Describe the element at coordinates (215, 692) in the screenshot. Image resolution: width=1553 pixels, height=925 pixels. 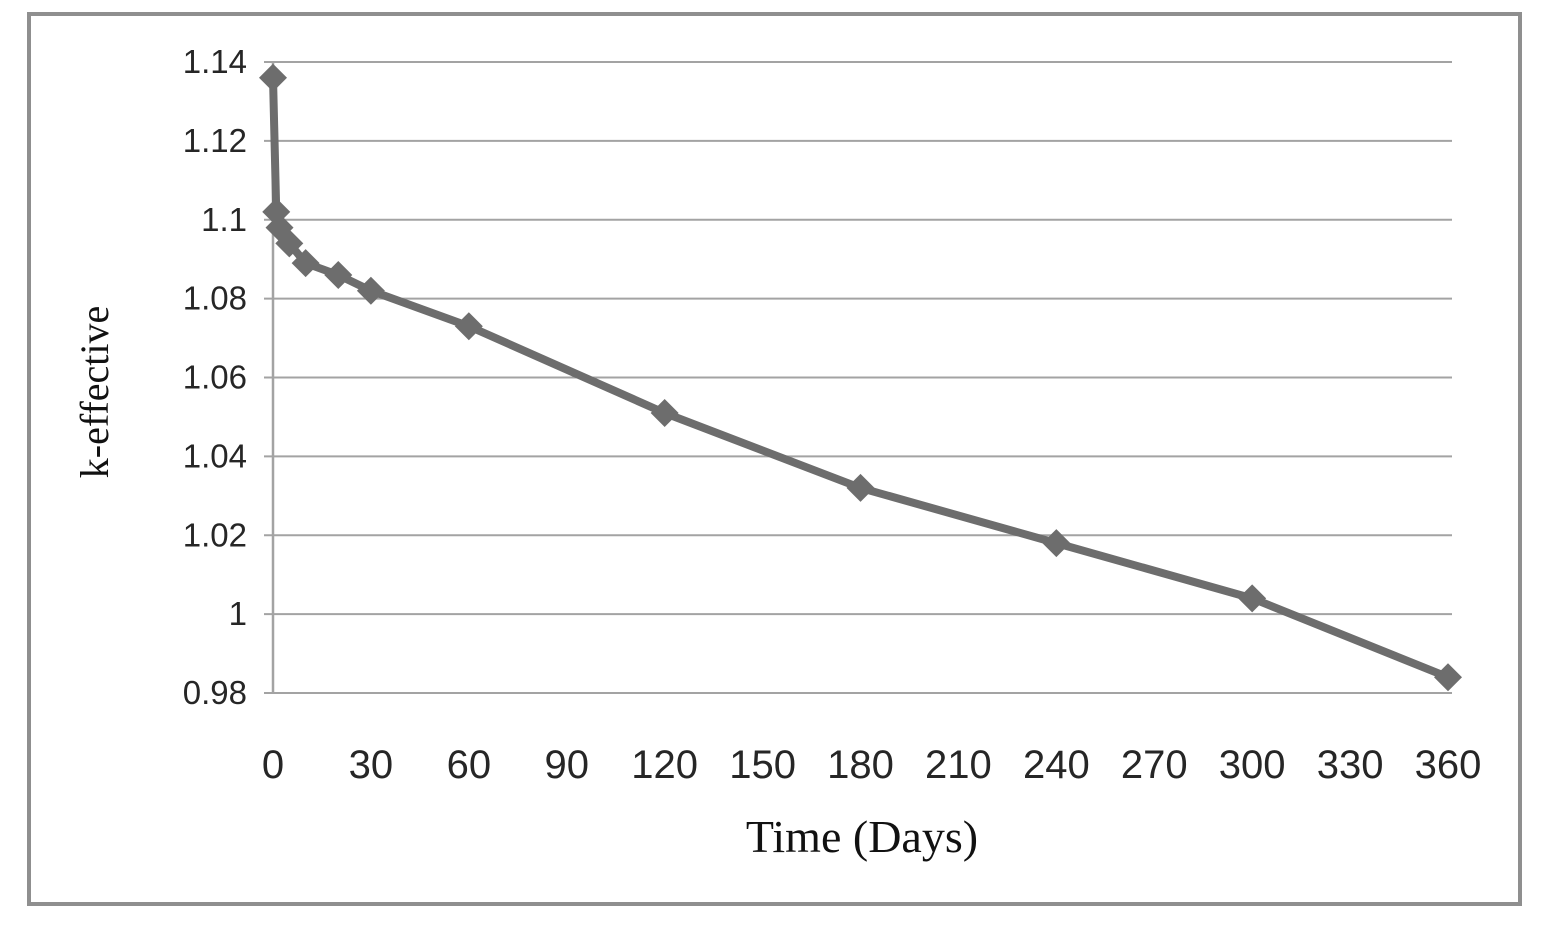
I see `y-tick-label-0.98: 0.98` at that location.